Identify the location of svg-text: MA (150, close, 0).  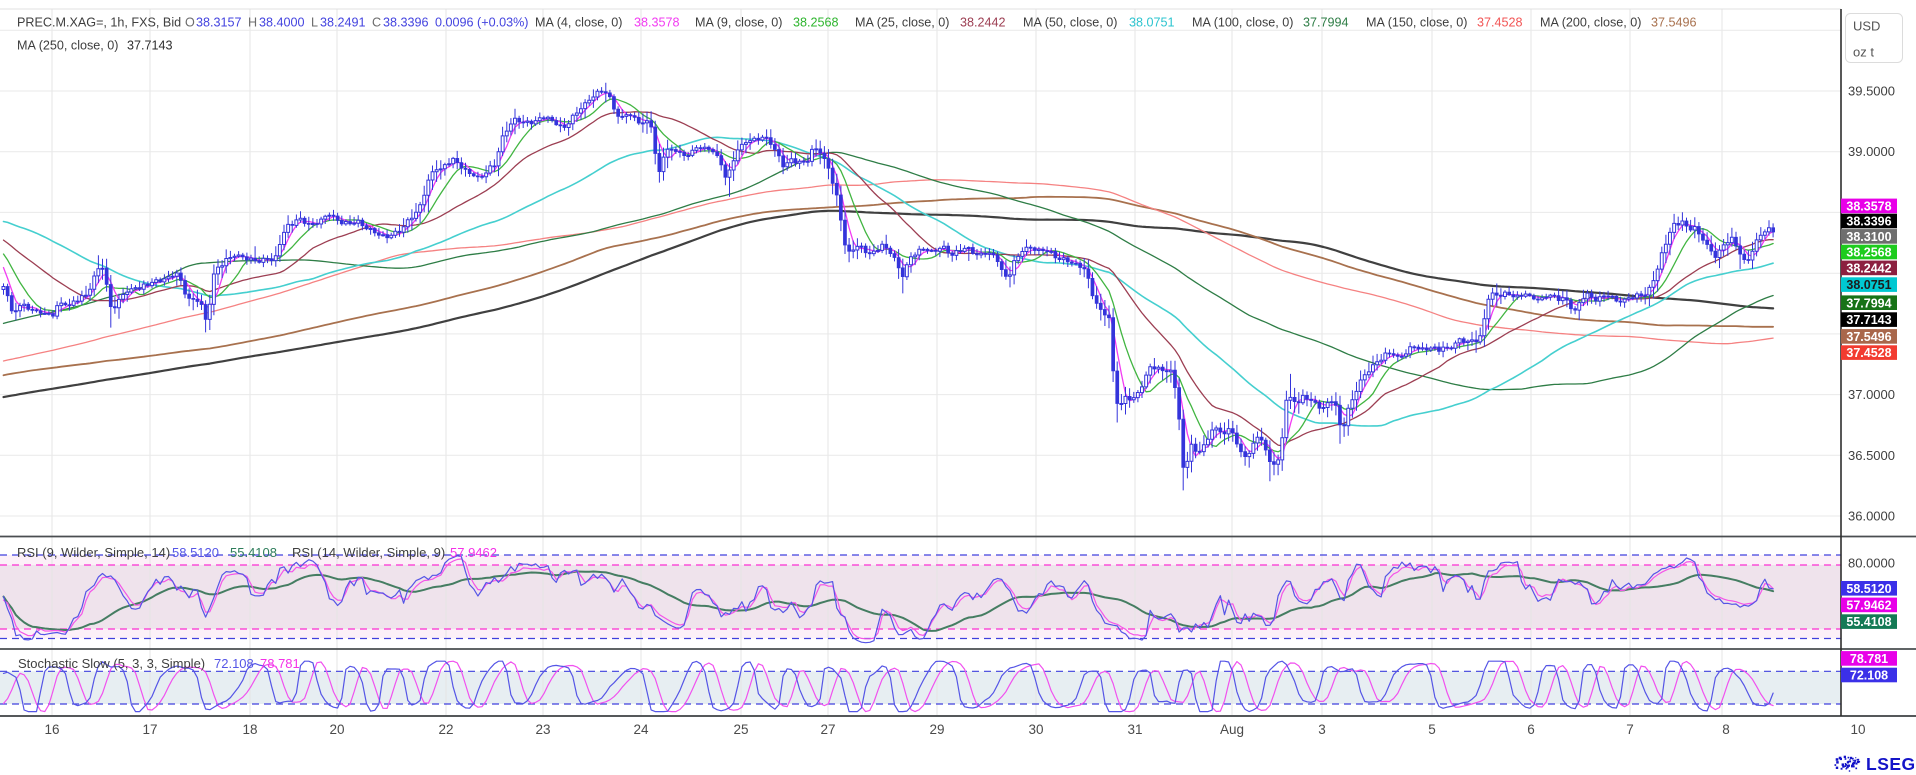
(1417, 23).